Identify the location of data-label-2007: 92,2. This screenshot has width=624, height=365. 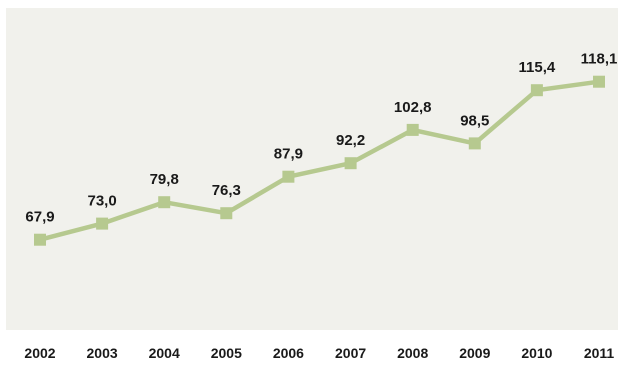
(350, 140).